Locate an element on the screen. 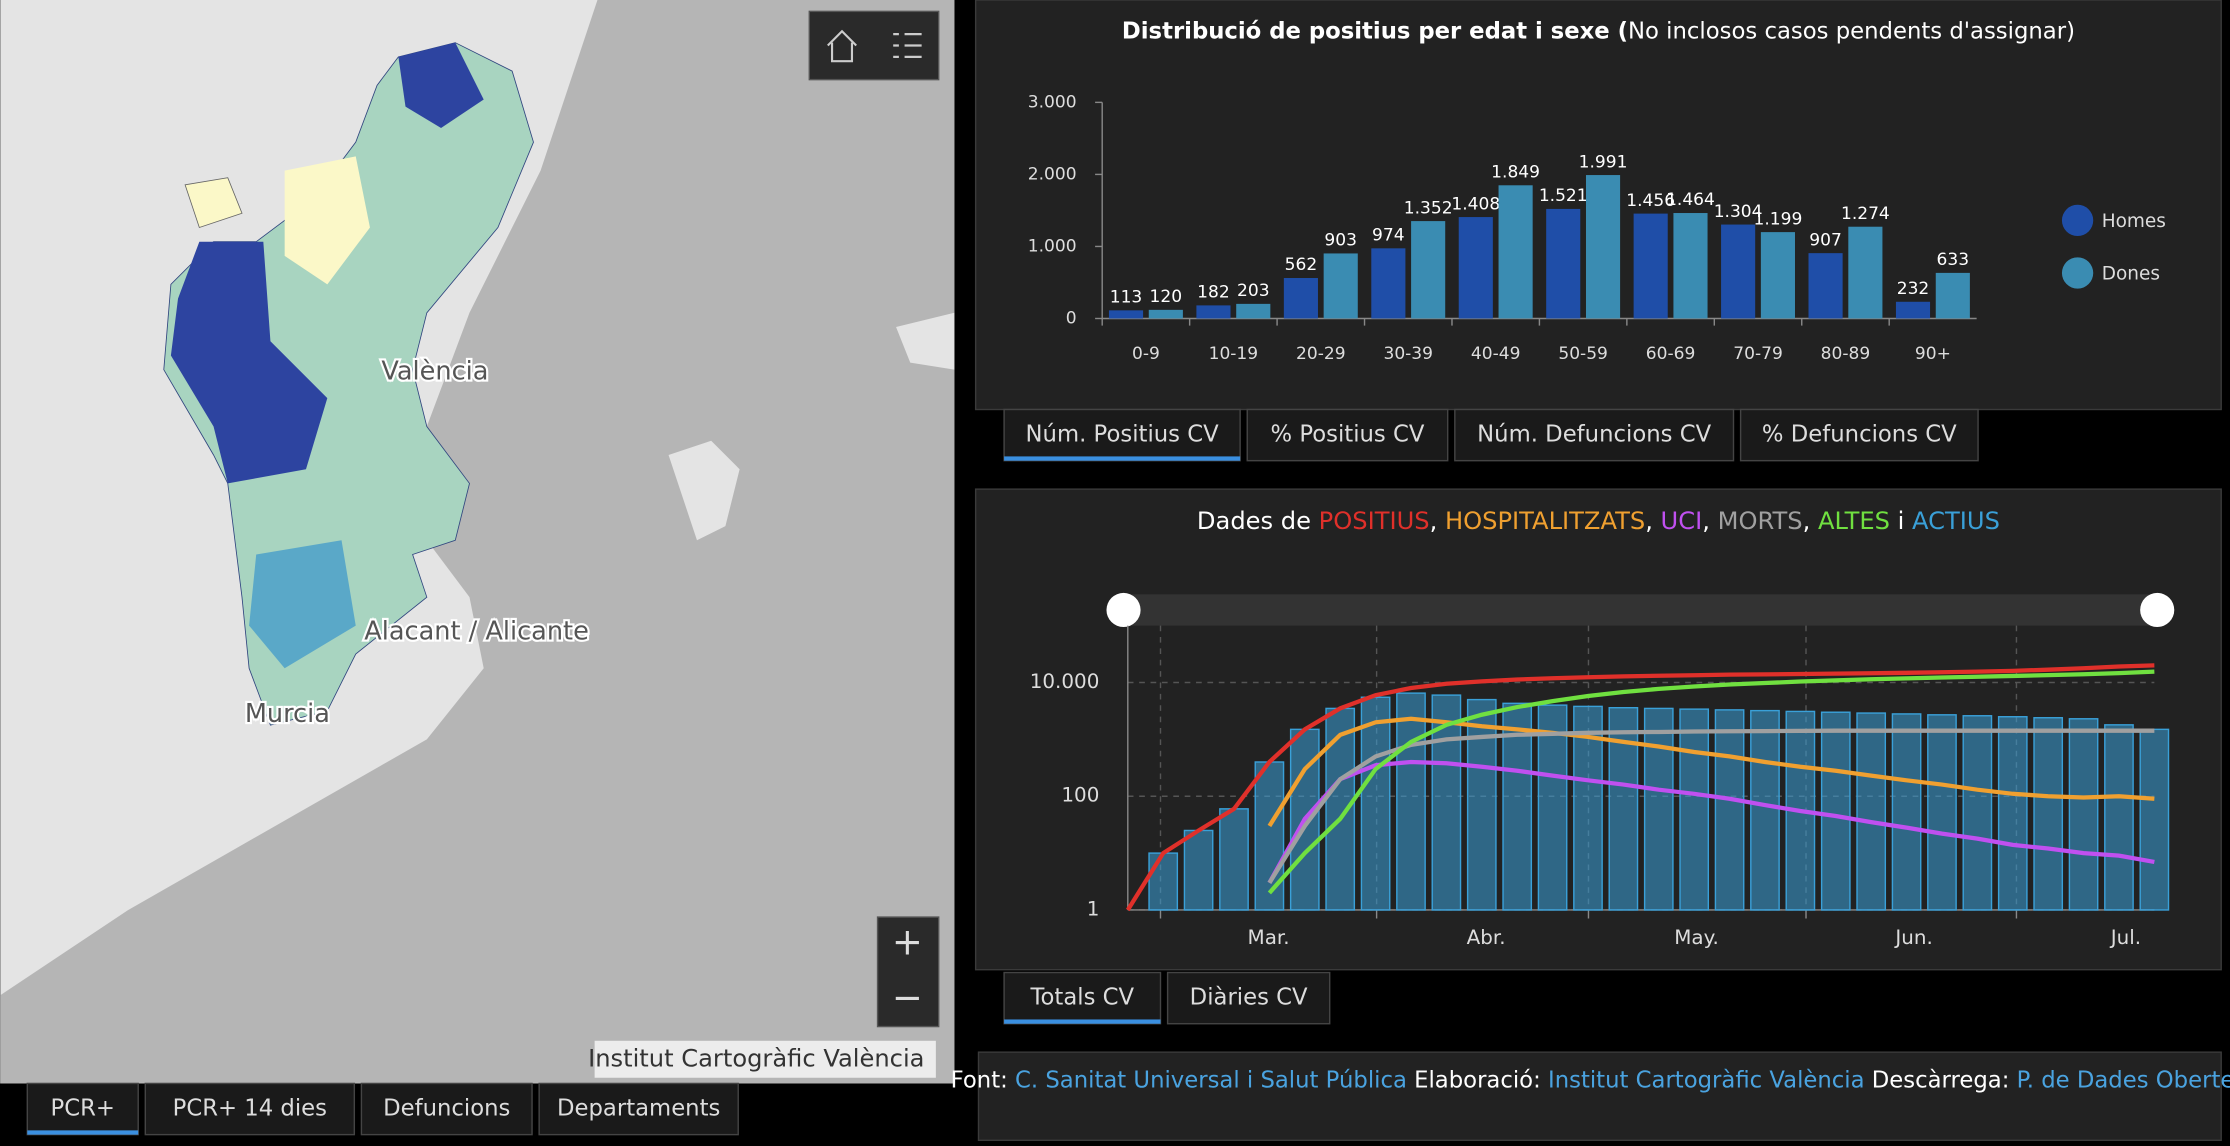  value-label: 1.456 is located at coordinates (1650, 201).